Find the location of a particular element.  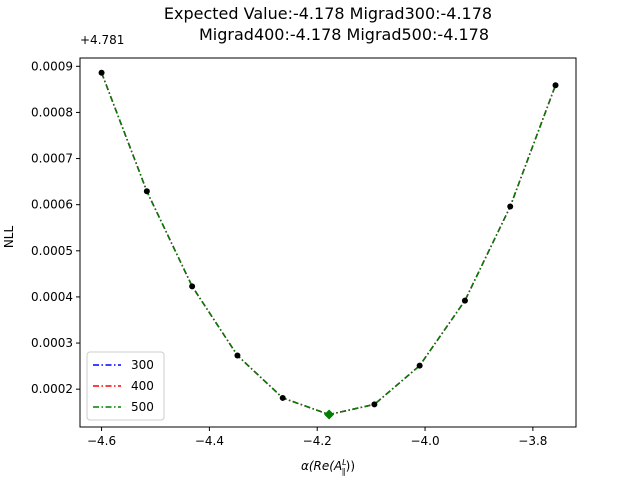

x-tick-label-1: −4.4 is located at coordinates (209, 441).